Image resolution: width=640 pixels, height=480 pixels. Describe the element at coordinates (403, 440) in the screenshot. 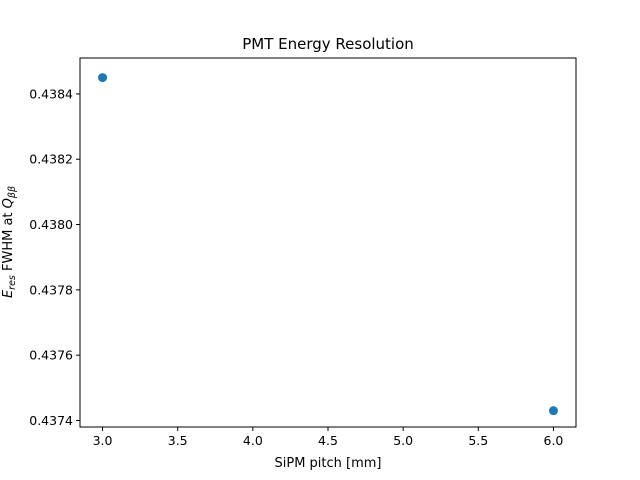

I see `x-tick-label: 5.0` at that location.